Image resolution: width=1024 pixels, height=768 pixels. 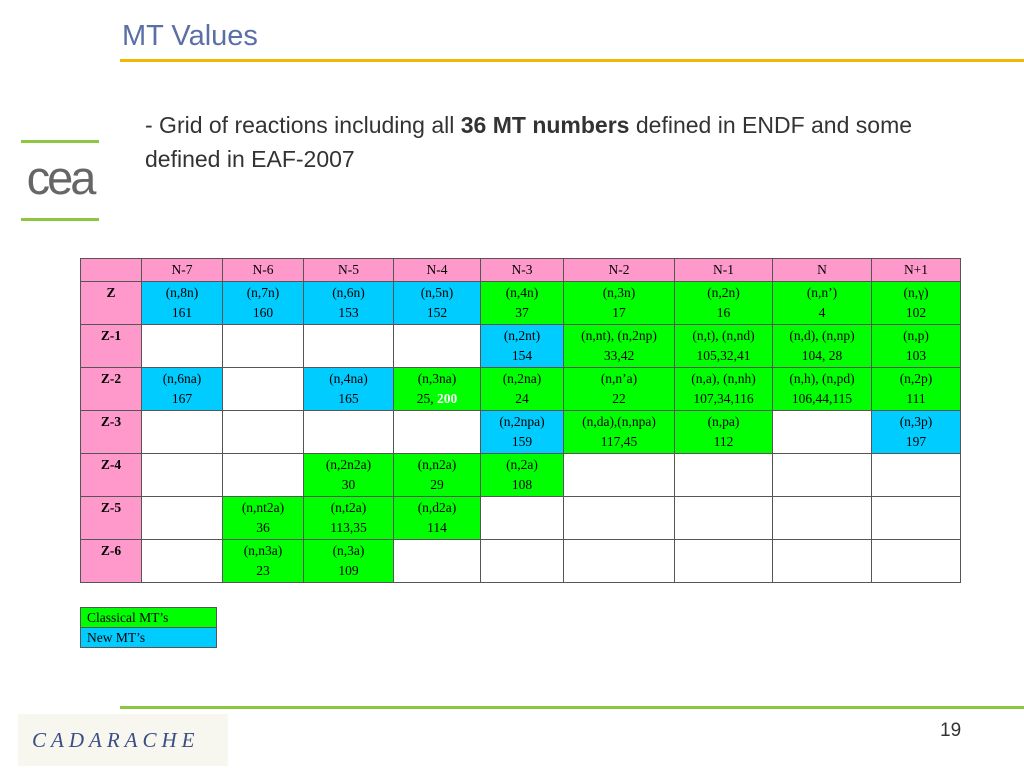 What do you see at coordinates (437, 270) in the screenshot?
I see `column-header: N-4` at bounding box center [437, 270].